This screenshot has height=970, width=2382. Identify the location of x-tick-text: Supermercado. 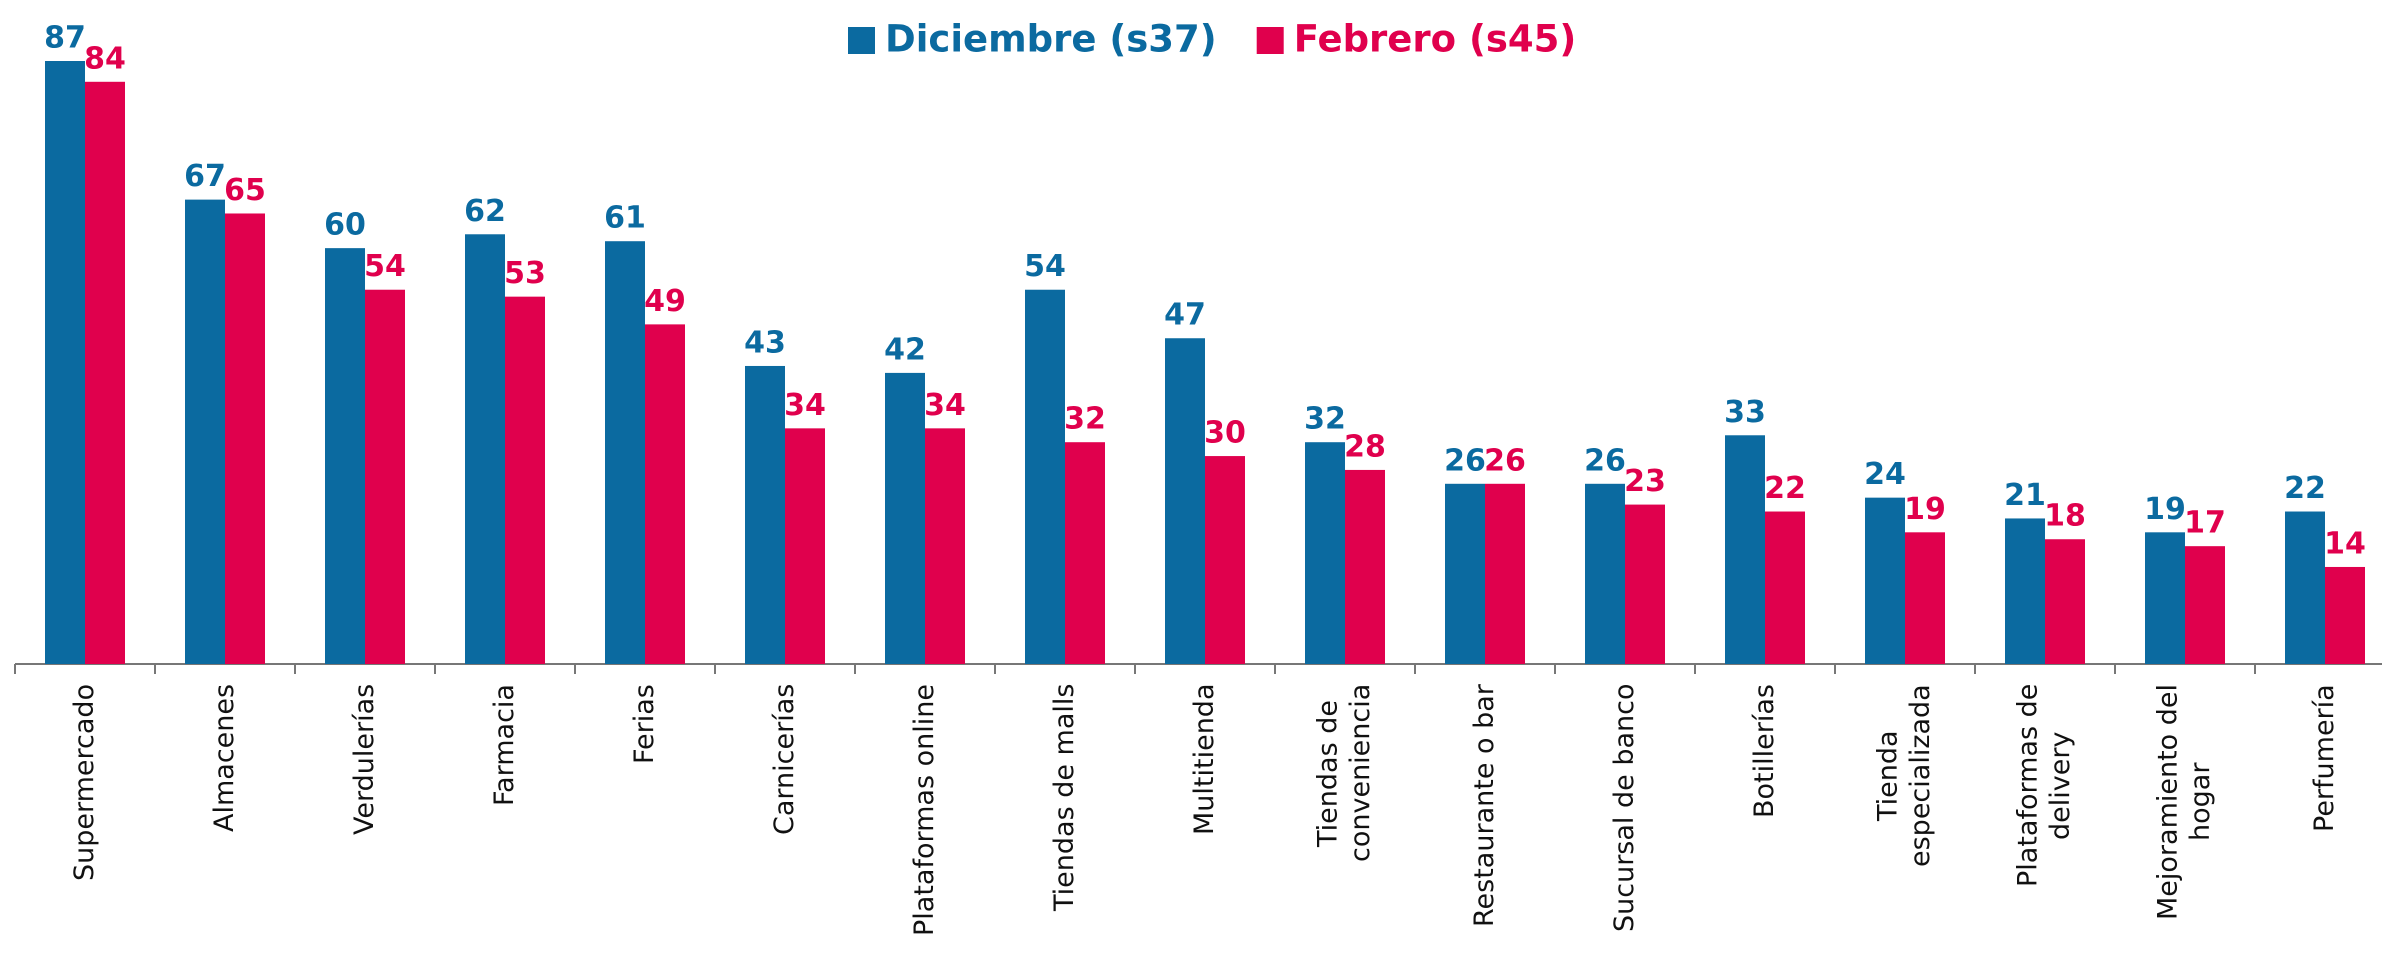
(84, 783).